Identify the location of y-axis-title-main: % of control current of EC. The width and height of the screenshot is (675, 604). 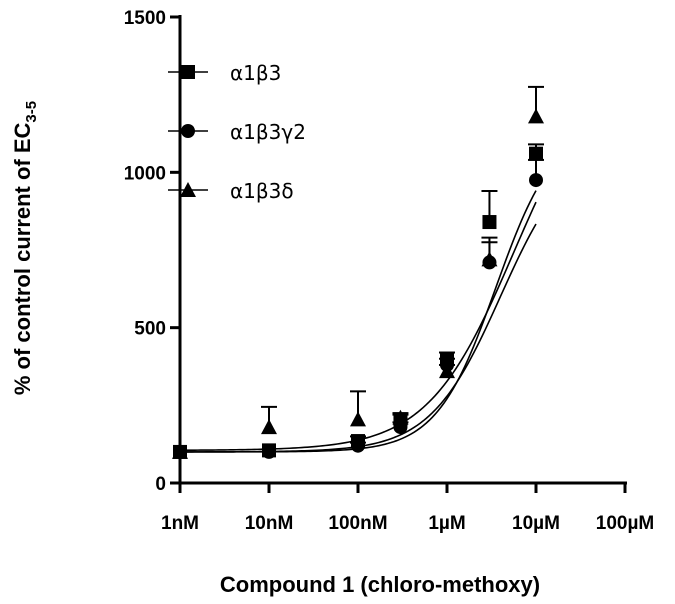
(22, 258).